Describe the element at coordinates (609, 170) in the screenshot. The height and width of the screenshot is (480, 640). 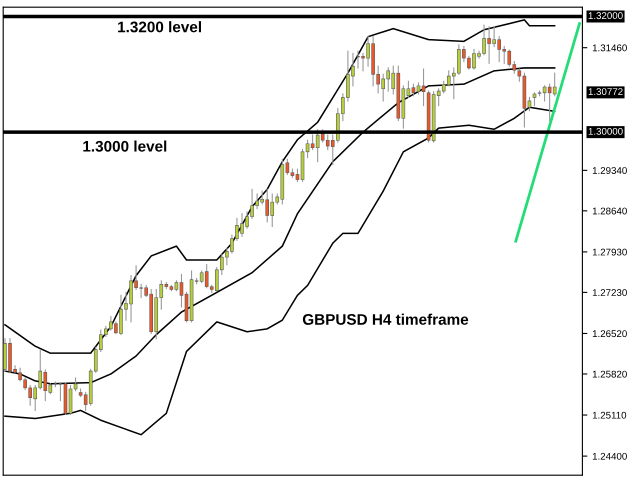
I see `y-tick-label: 1.29340` at that location.